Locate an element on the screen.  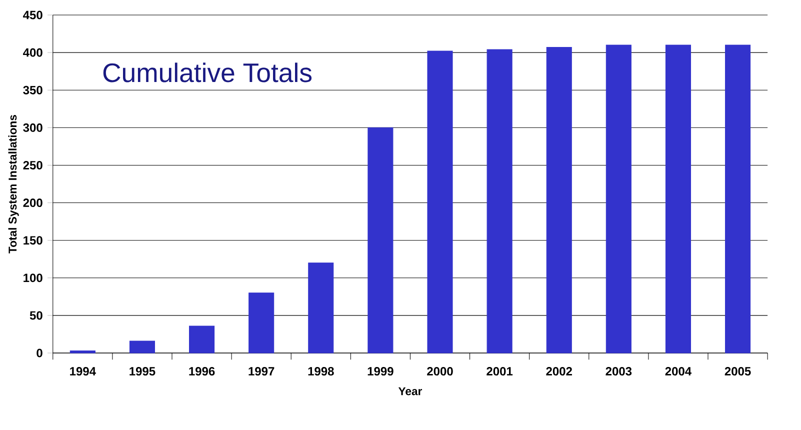
y-tick-label: 300 is located at coordinates (32, 127).